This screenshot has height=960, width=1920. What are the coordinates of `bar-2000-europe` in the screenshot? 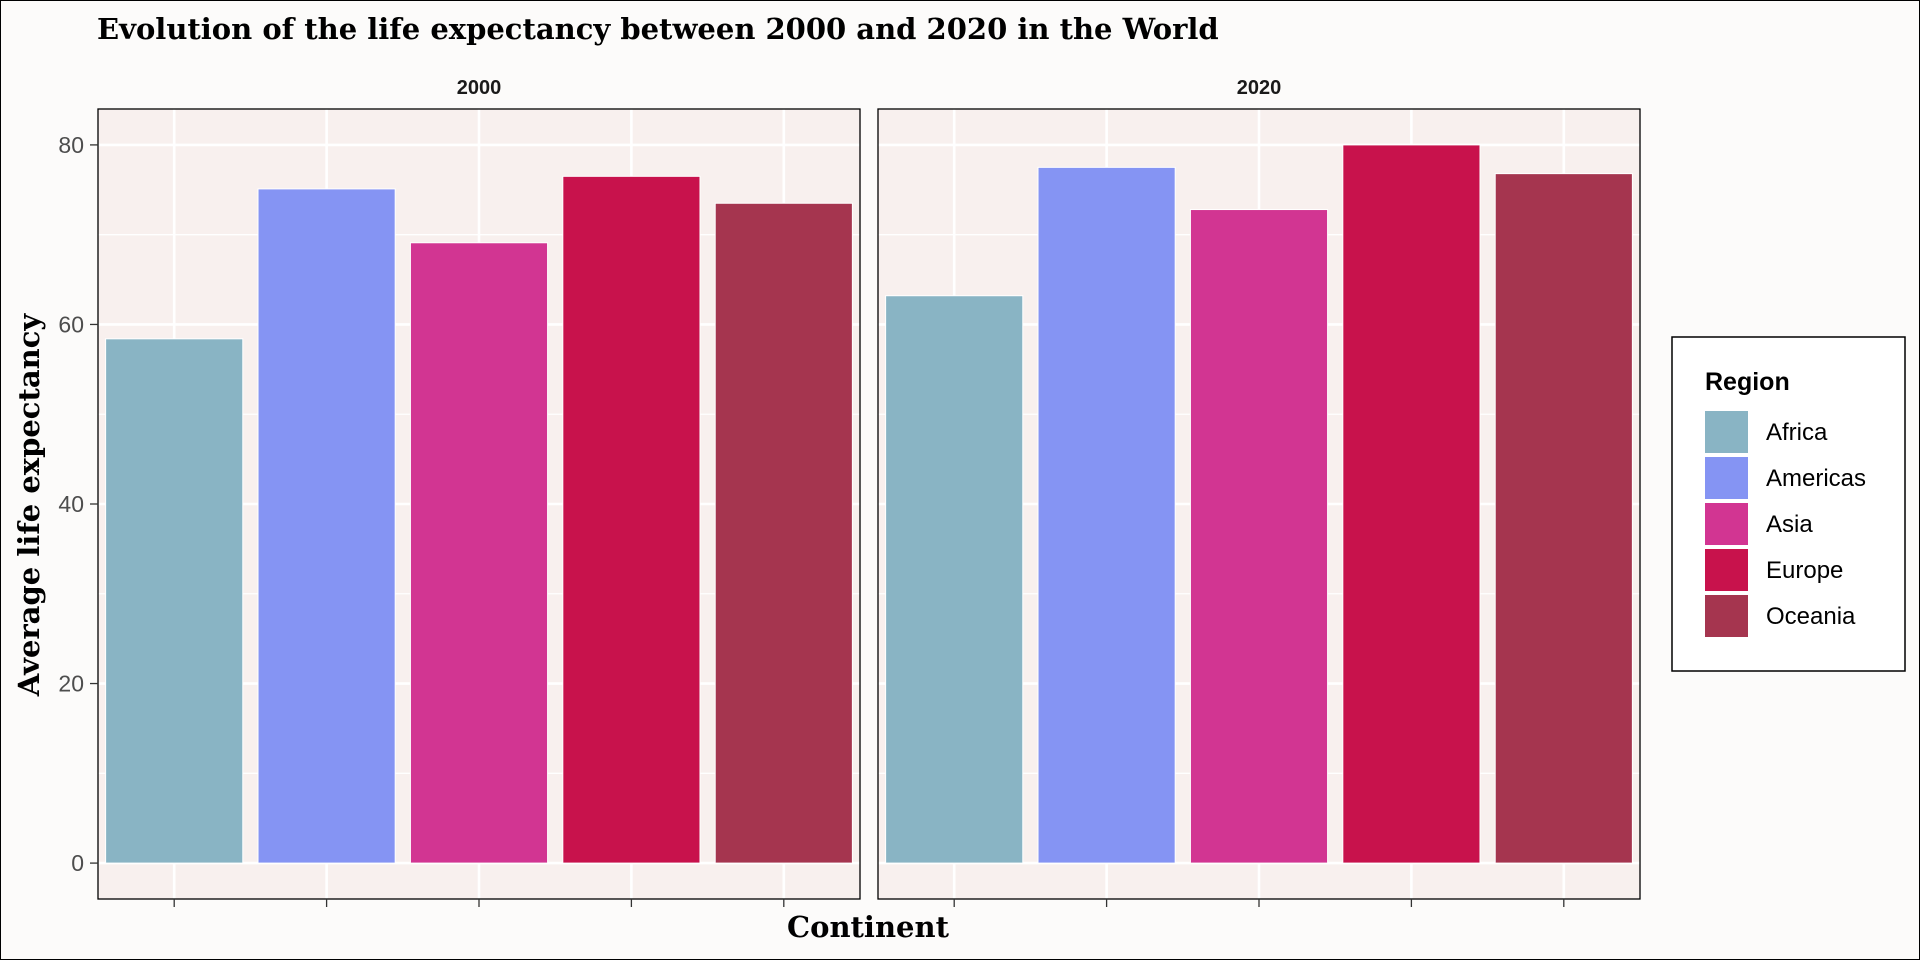 It's located at (631, 519).